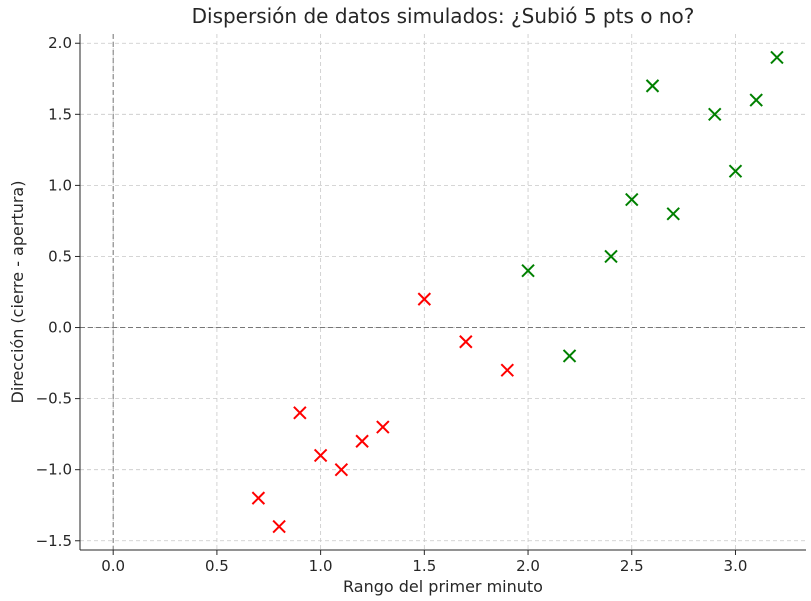 This screenshot has height=601, width=811. I want to click on x-axis-ticks: 0.0 0.5 1.0 1.5 2.0 2.5 3.0, so click(424, 562).